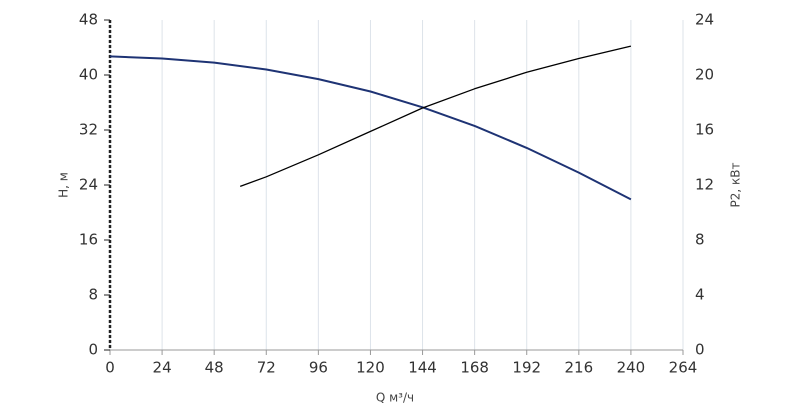 The width and height of the screenshot is (800, 412). What do you see at coordinates (700, 350) in the screenshot?
I see `y2-tick-label: 0` at bounding box center [700, 350].